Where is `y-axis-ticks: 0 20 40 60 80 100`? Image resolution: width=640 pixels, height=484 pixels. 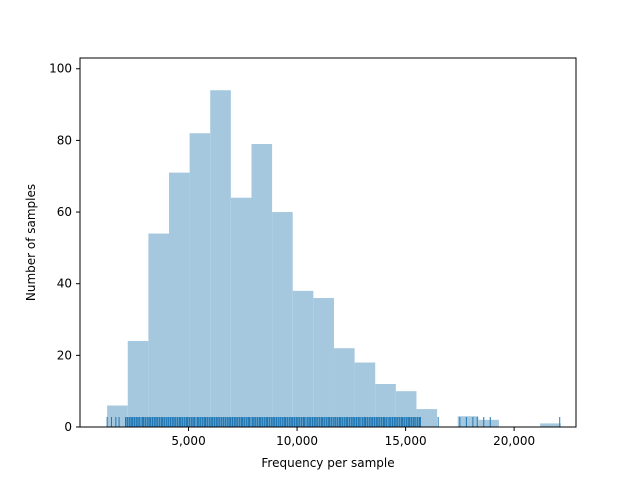
y-axis-ticks: 0 20 40 60 80 100 is located at coordinates (64, 248).